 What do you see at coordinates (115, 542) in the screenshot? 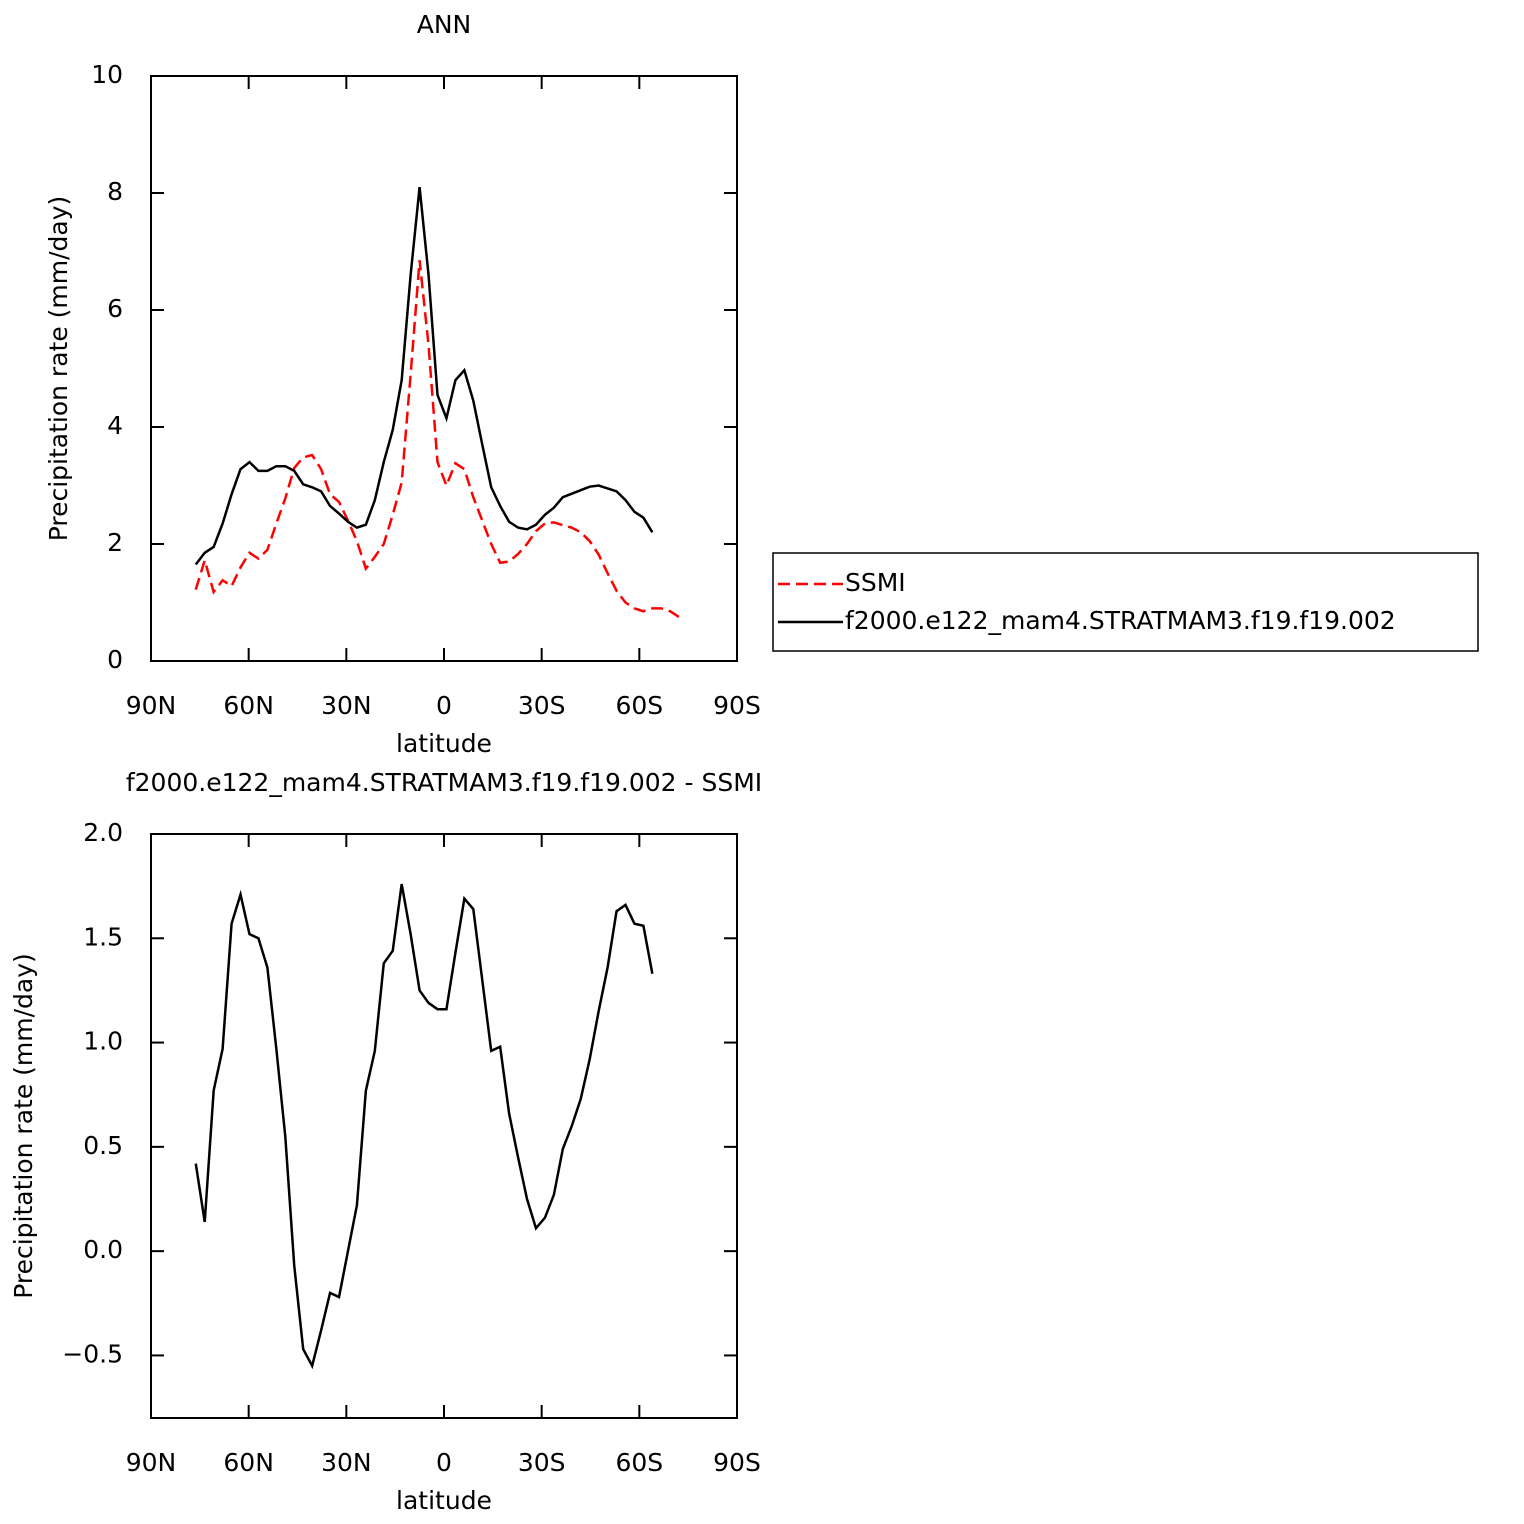
I see `y-tick-label: 2` at bounding box center [115, 542].